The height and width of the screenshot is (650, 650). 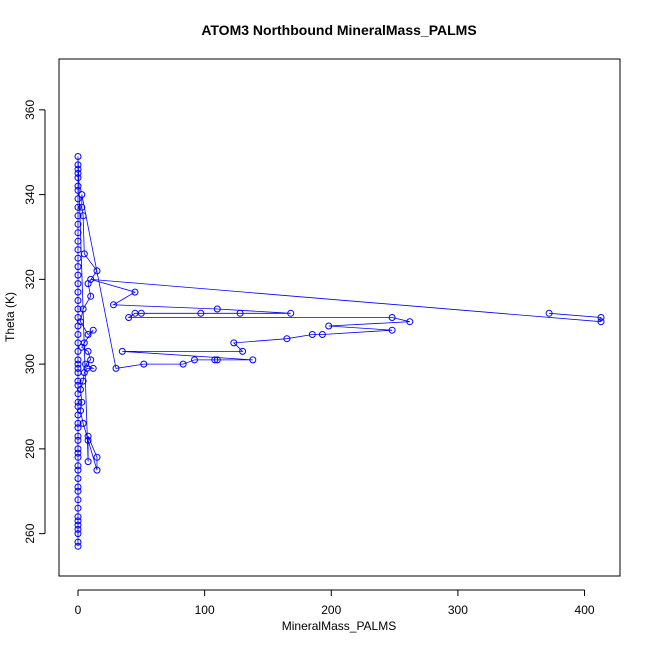 I want to click on y-tick-label: 320, so click(x=30, y=279).